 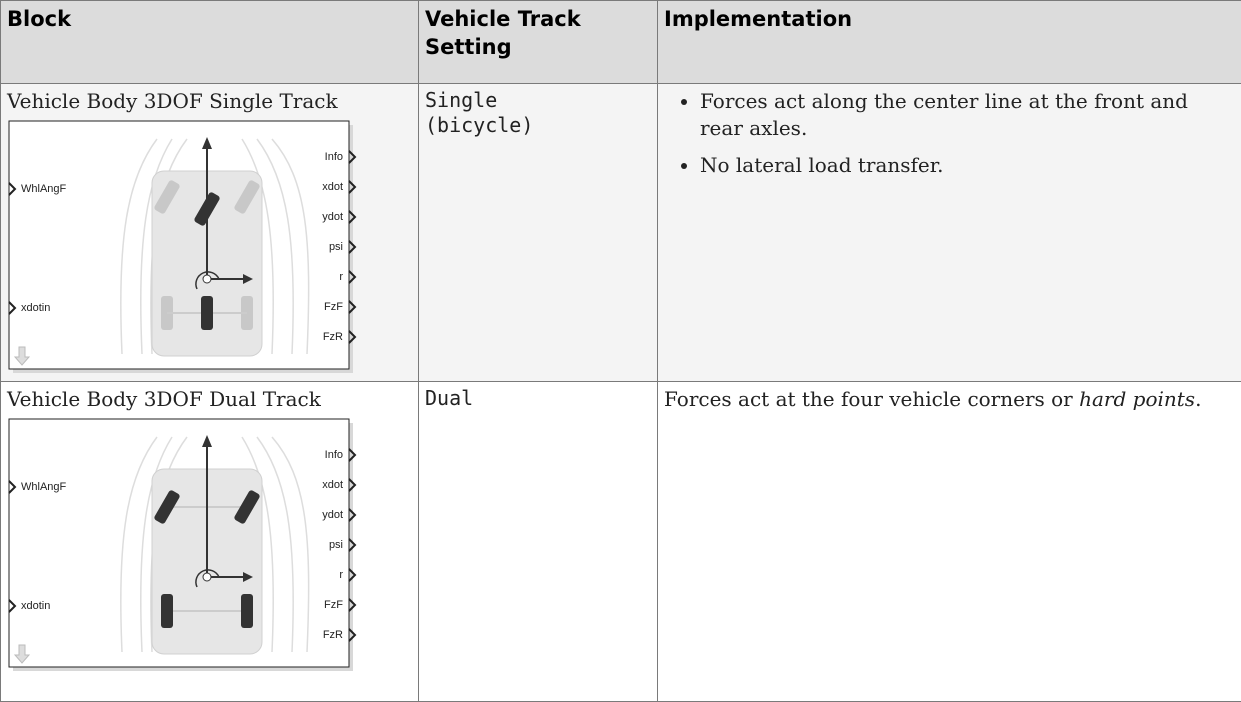 I want to click on block-name: Vehicle Body 3DOF Dual Track, so click(x=209, y=399).